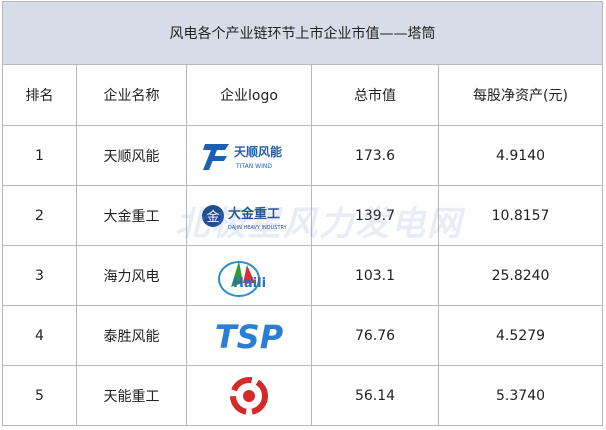 The height and width of the screenshot is (430, 606). Describe the element at coordinates (253, 166) in the screenshot. I see `logo-text: TITAN WIND` at that location.